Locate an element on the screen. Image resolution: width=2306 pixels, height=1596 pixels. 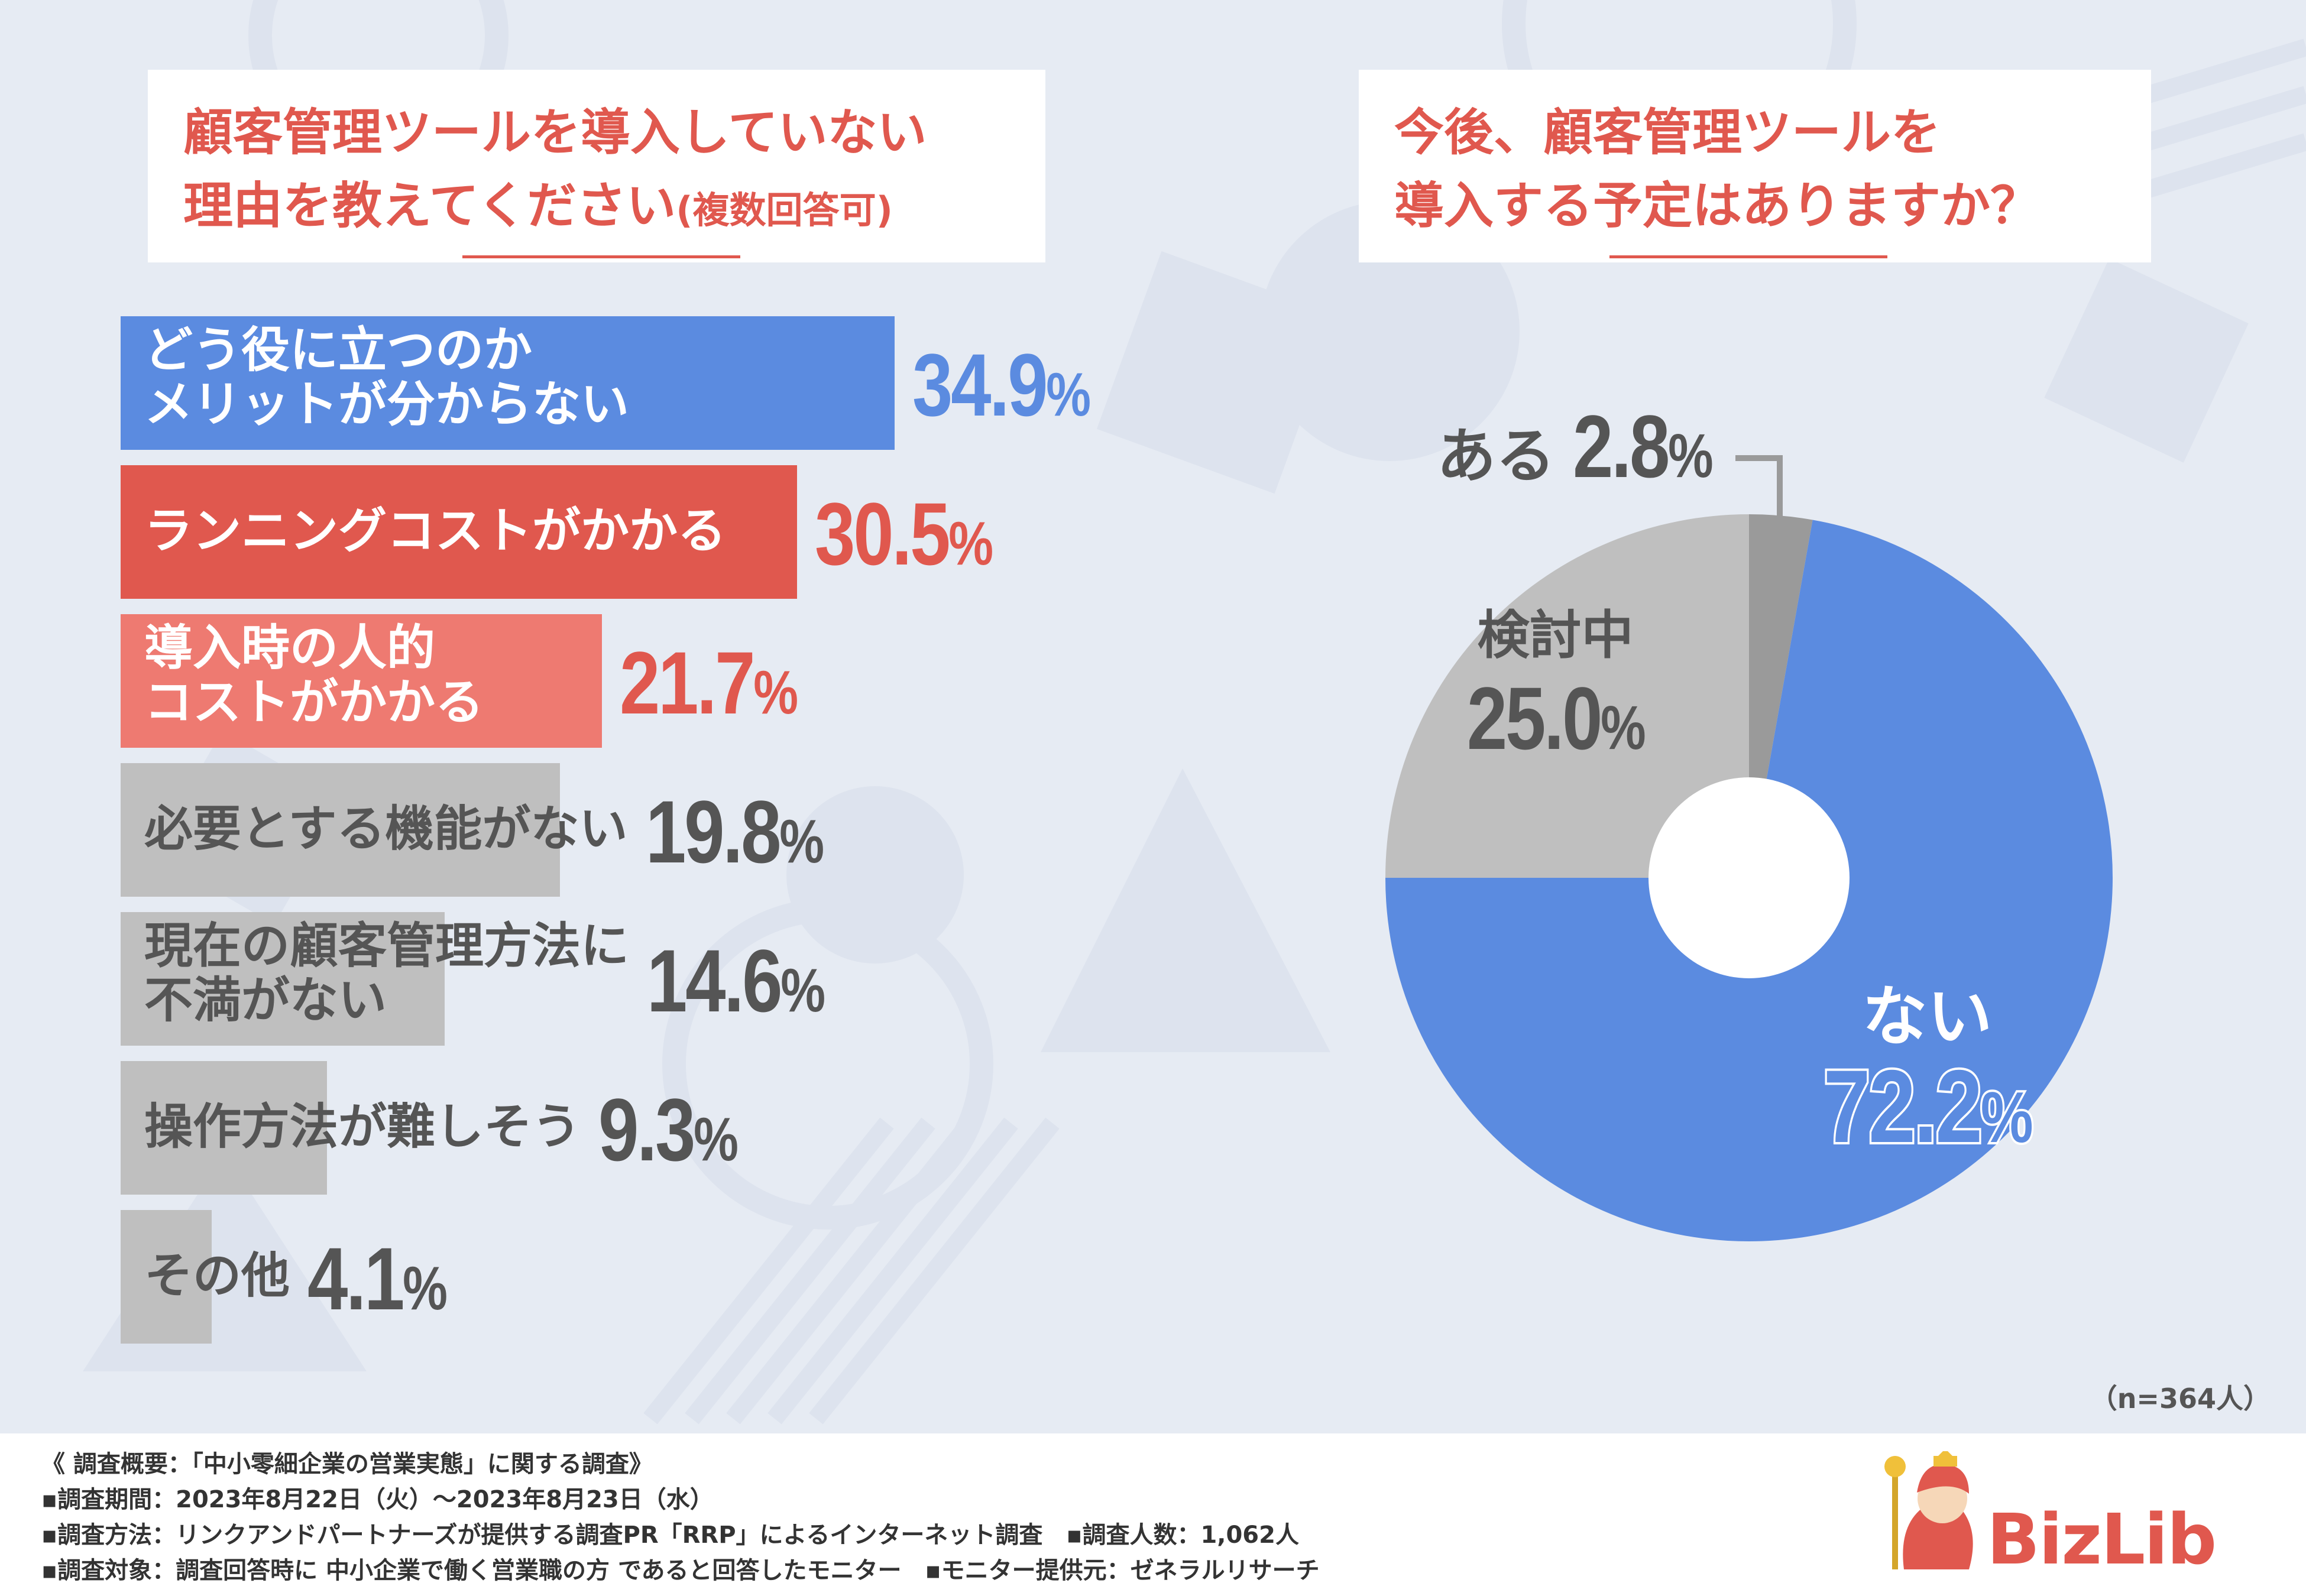
bar-value-number: 9.3 is located at coordinates (646, 1129).